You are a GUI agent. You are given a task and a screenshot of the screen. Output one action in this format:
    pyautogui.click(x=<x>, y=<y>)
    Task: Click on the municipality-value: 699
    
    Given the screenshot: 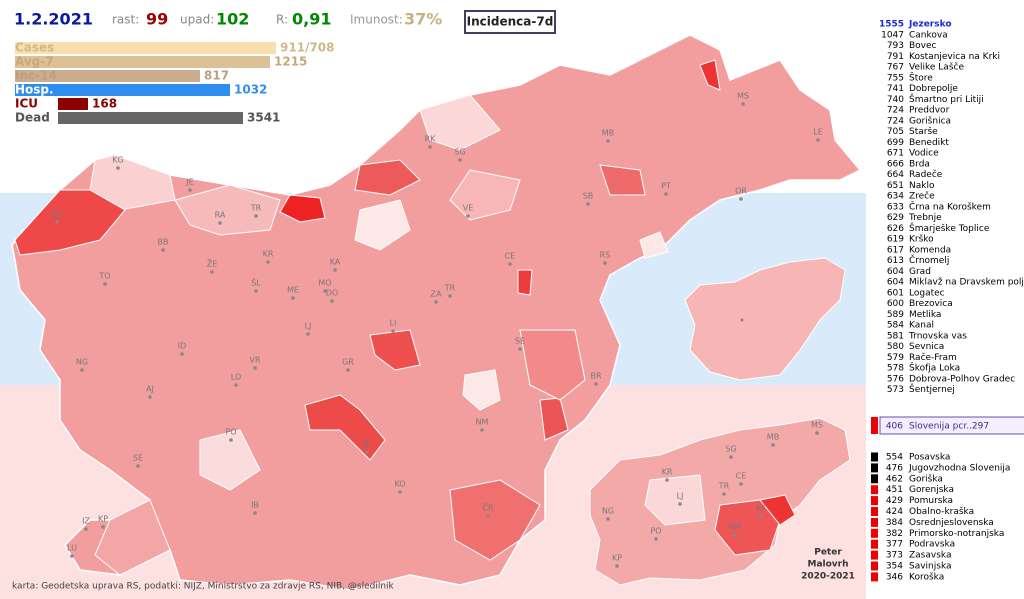 What is the action you would take?
    pyautogui.click(x=895, y=143)
    